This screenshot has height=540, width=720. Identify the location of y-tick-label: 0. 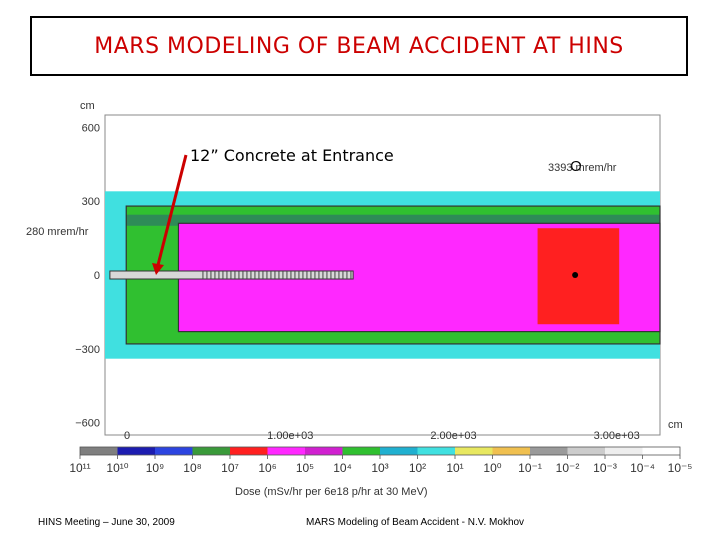
(97, 276).